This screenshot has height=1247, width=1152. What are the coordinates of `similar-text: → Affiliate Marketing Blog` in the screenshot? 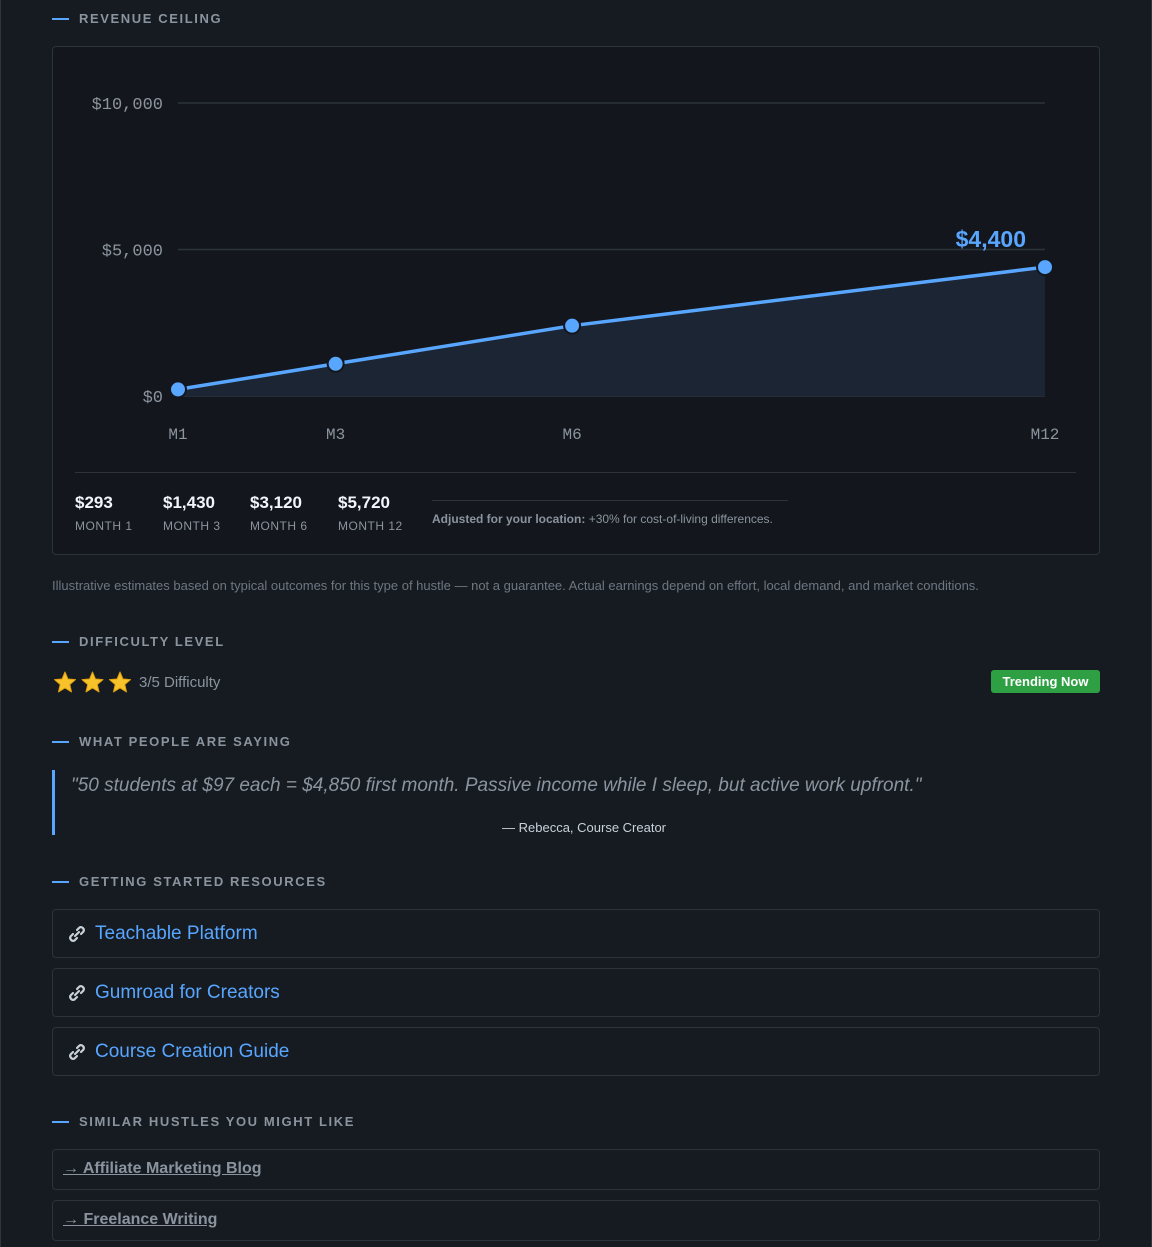 It's located at (162, 1168).